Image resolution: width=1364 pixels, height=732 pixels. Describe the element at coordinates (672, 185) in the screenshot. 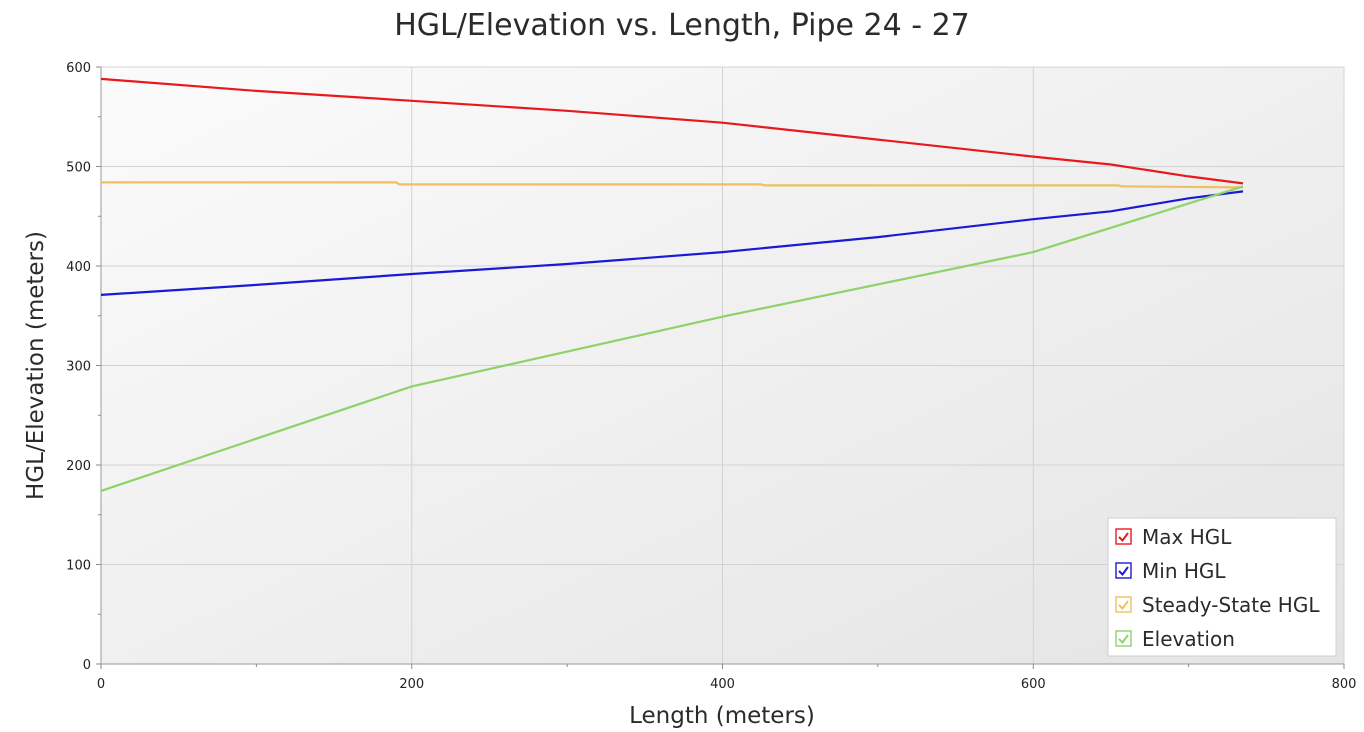

I see `series-line-steady-state-hgl` at that location.